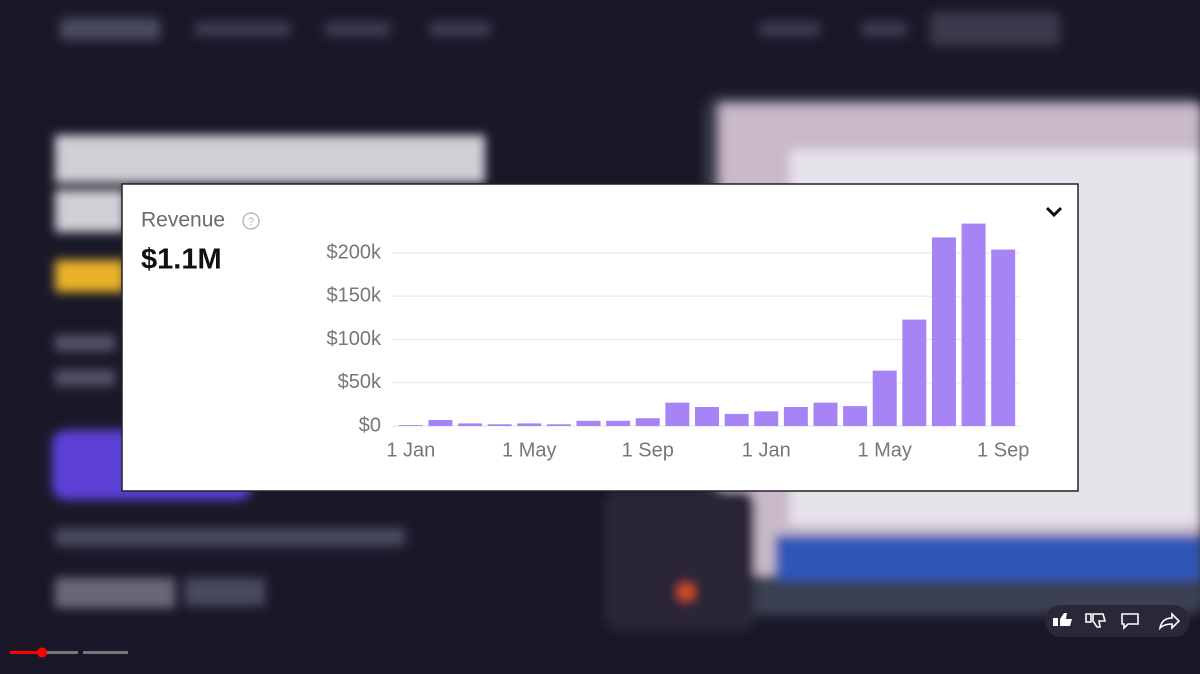 This screenshot has width=1200, height=674. What do you see at coordinates (181, 260) in the screenshot?
I see `chart-subtitle: $1.1M` at bounding box center [181, 260].